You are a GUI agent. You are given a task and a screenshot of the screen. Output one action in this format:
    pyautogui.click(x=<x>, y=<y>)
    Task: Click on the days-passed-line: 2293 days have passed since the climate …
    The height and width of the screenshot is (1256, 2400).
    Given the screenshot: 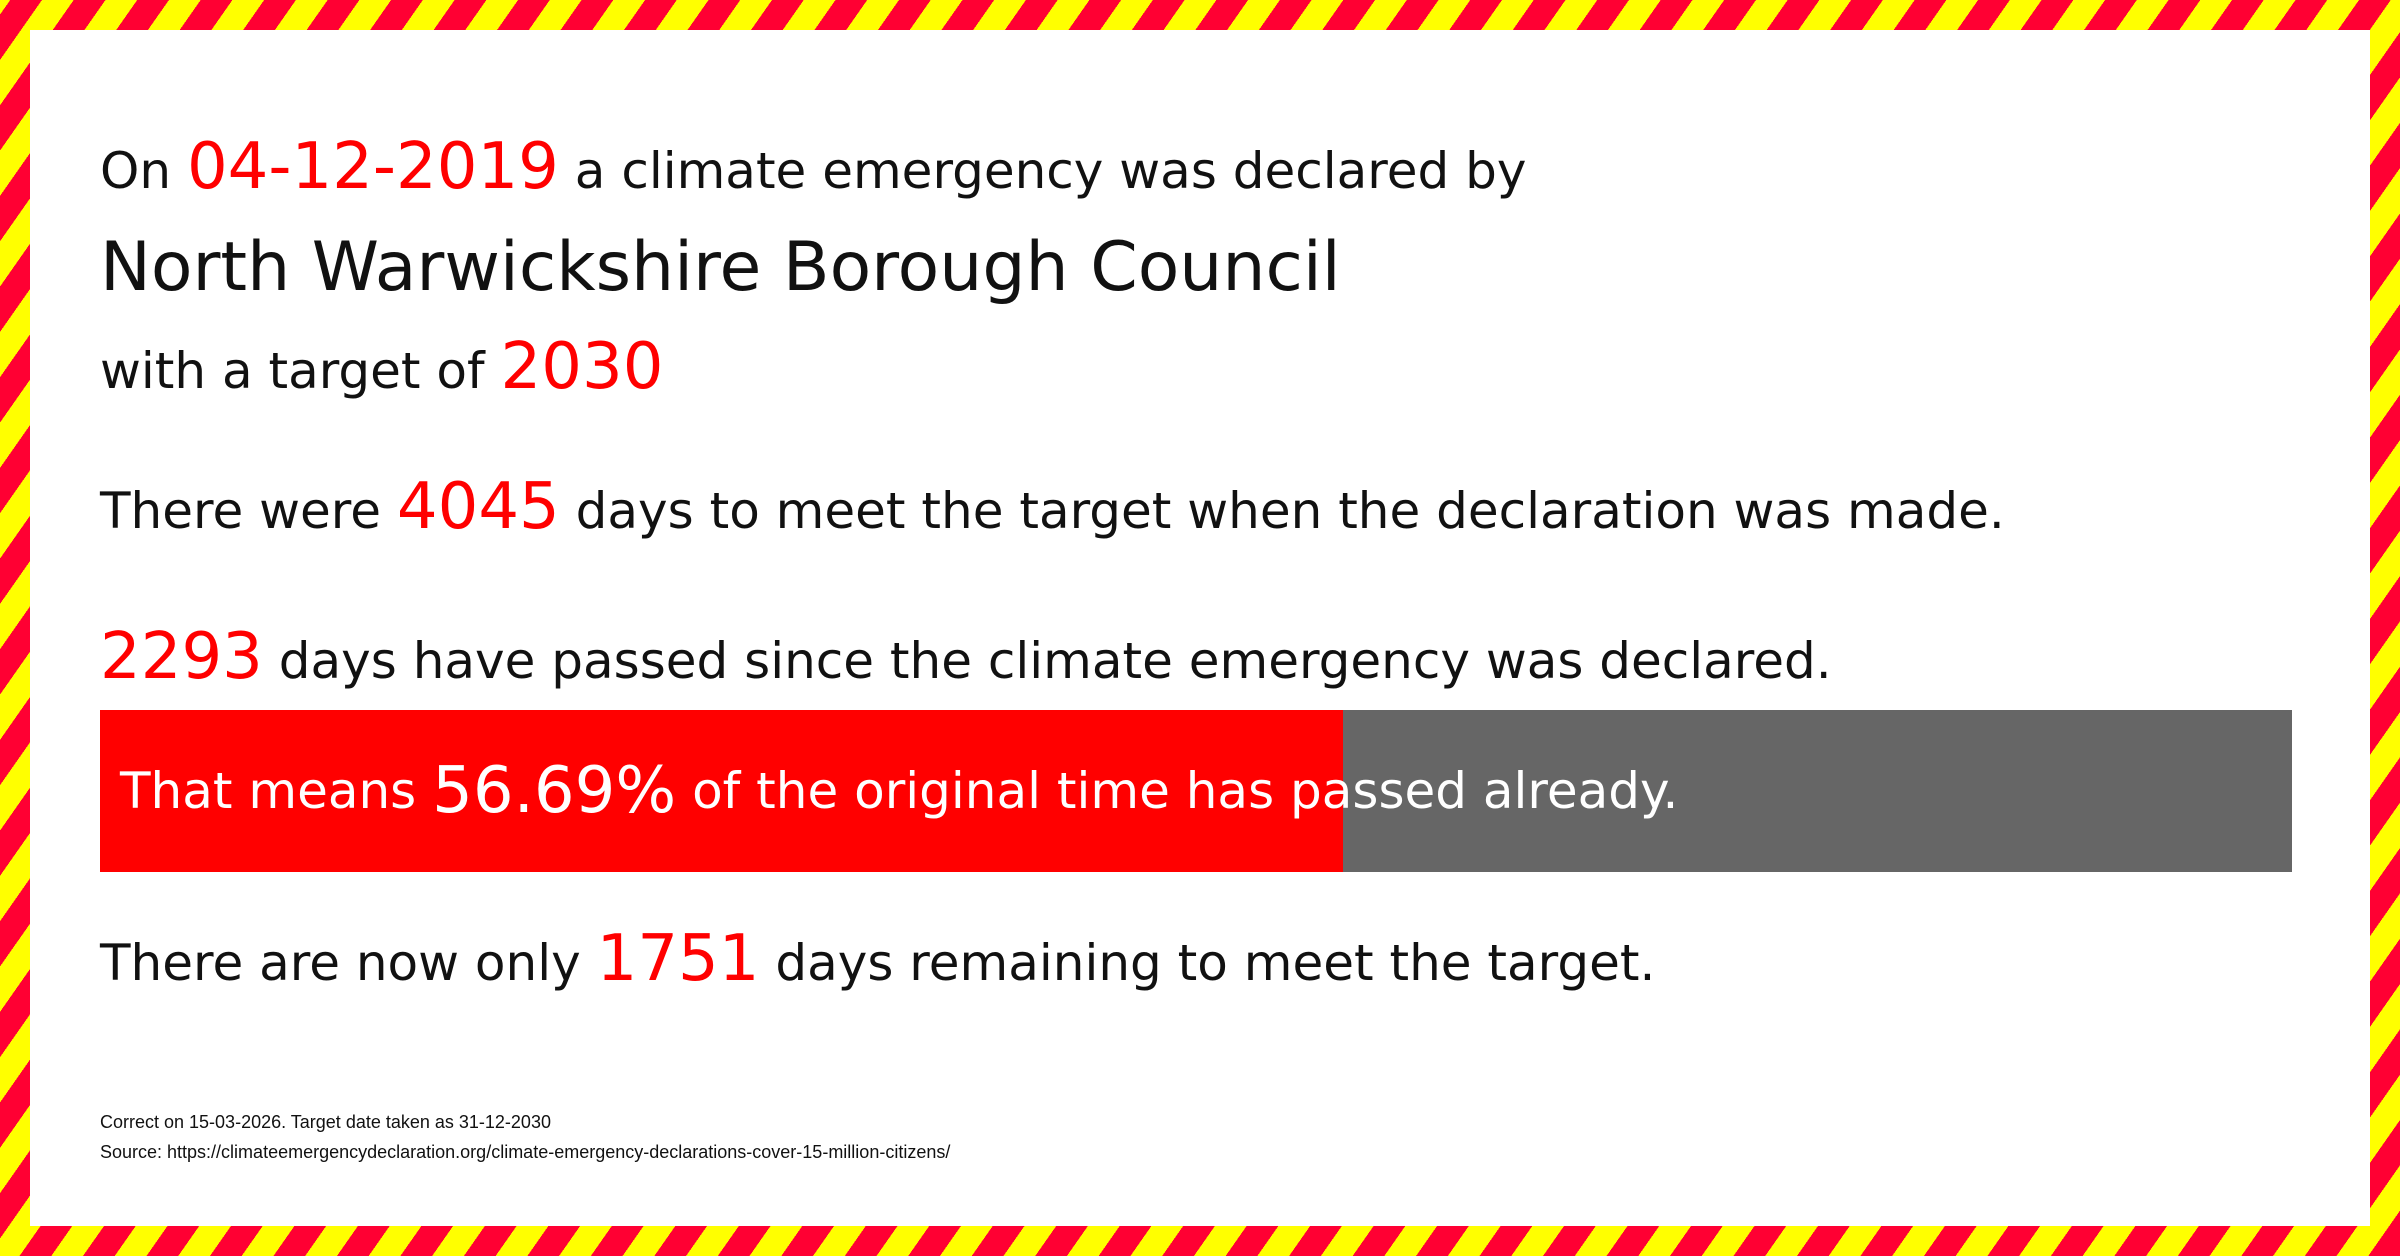 What is the action you would take?
    pyautogui.click(x=966, y=657)
    